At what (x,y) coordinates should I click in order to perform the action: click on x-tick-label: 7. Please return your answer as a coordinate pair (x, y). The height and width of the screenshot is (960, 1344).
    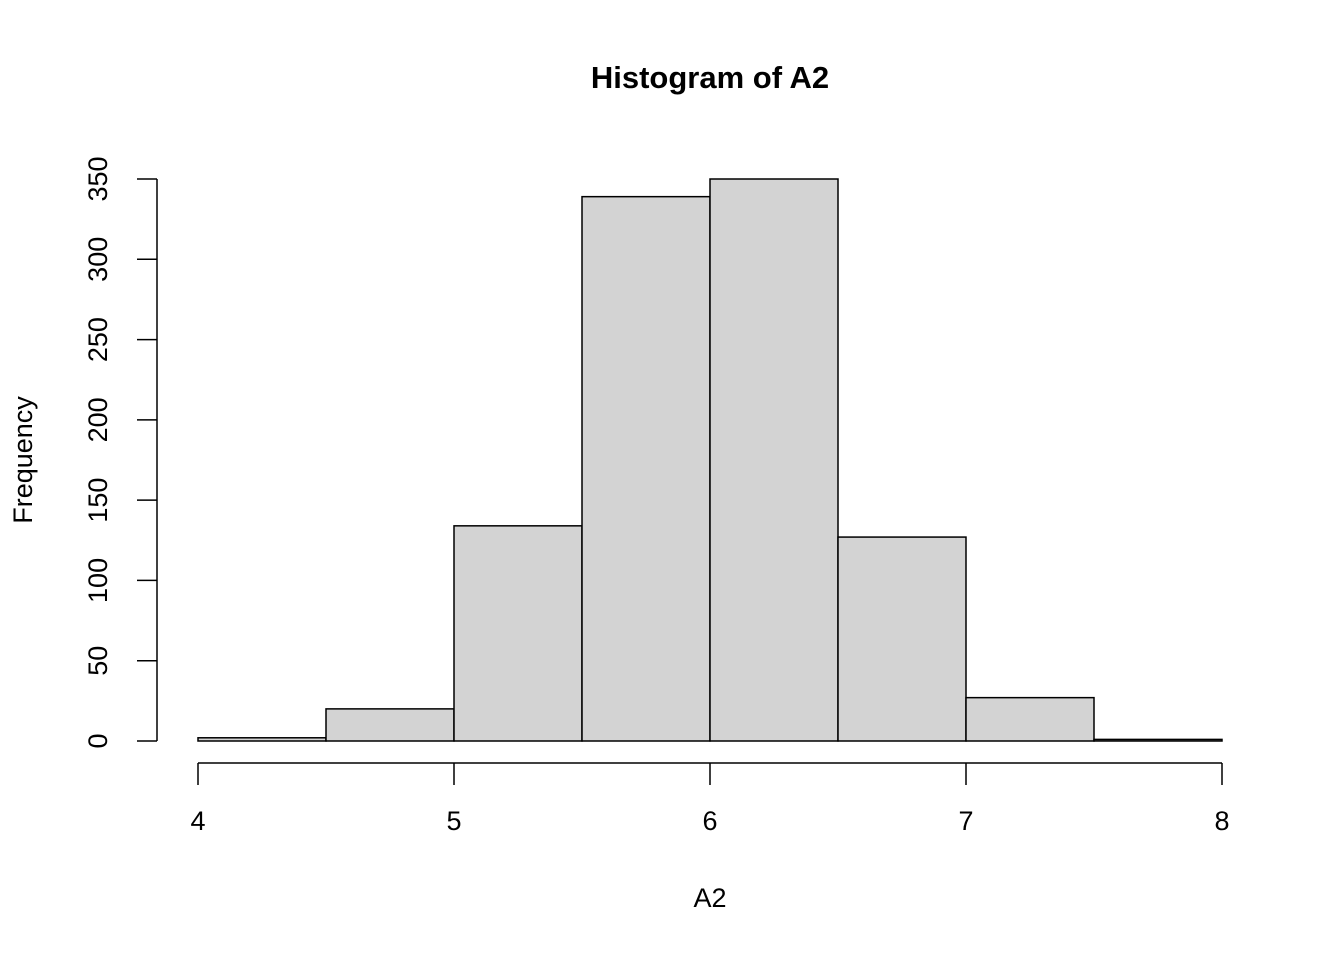
    Looking at the image, I should click on (965, 821).